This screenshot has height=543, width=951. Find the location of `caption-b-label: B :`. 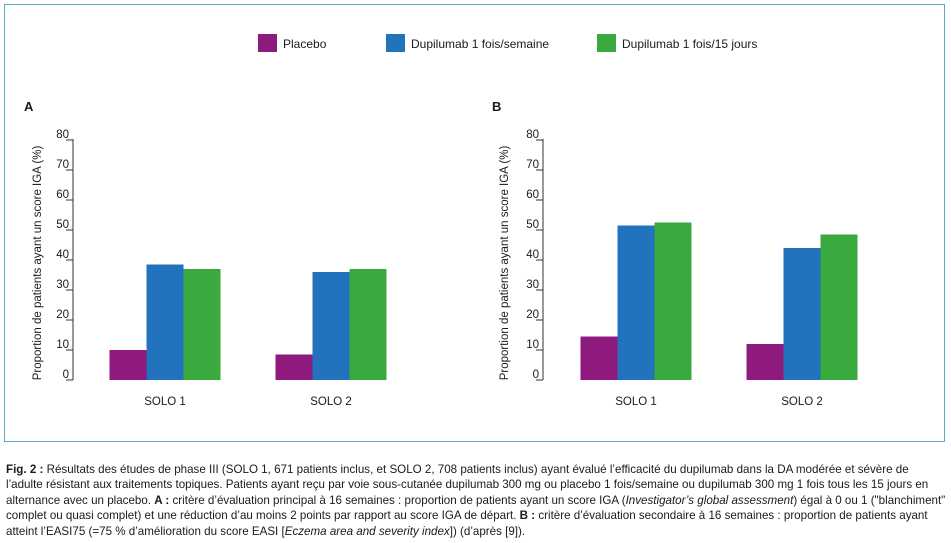

caption-b-label: B : is located at coordinates (527, 516).